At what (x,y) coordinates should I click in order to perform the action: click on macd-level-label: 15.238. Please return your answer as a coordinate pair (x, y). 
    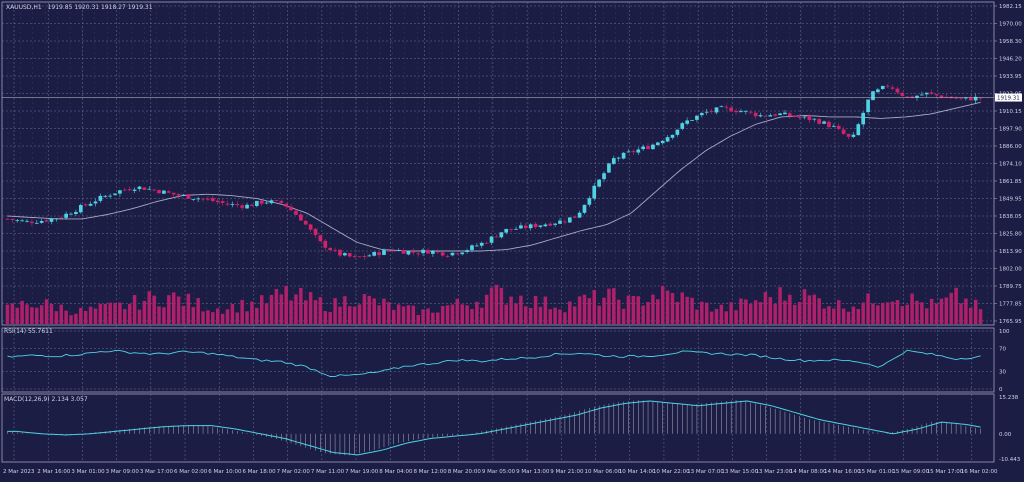
    Looking at the image, I should click on (1009, 398).